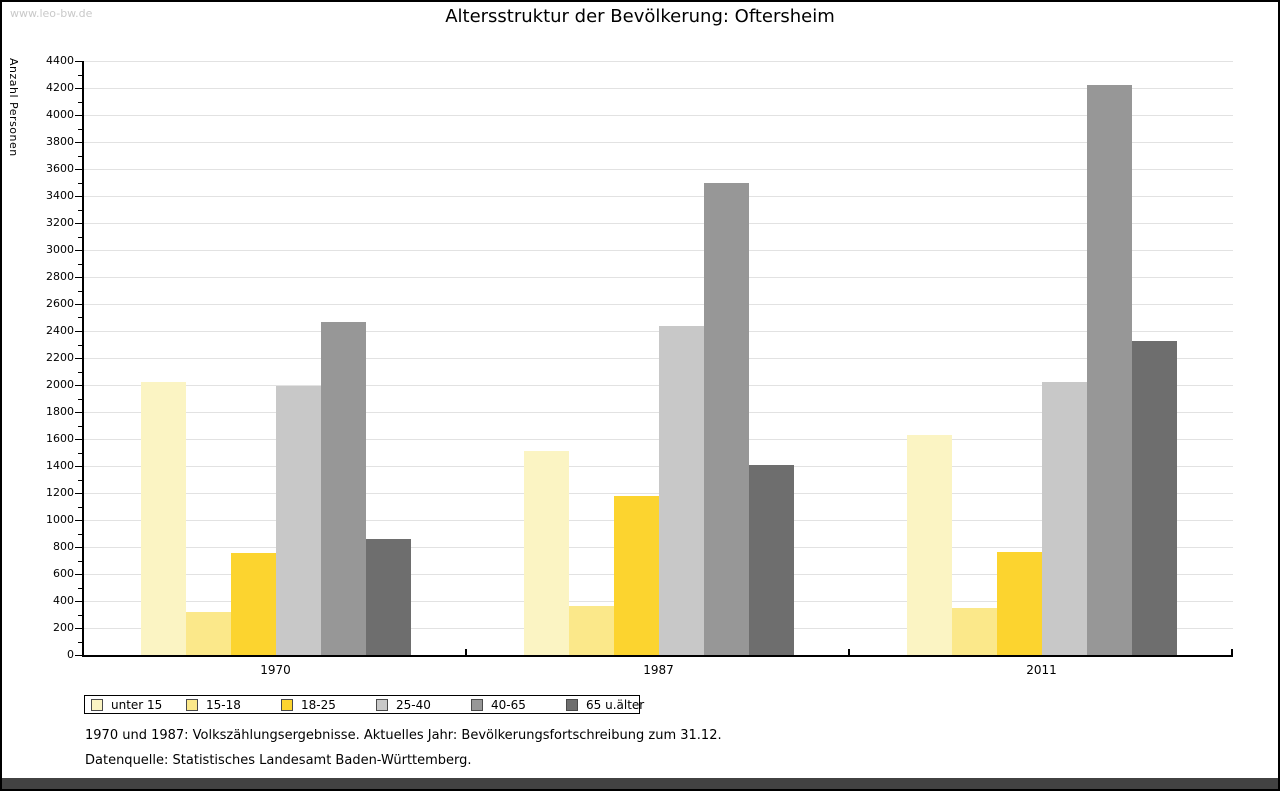 The width and height of the screenshot is (1280, 791). I want to click on y-tick-label-1200: 1200, so click(60, 492).